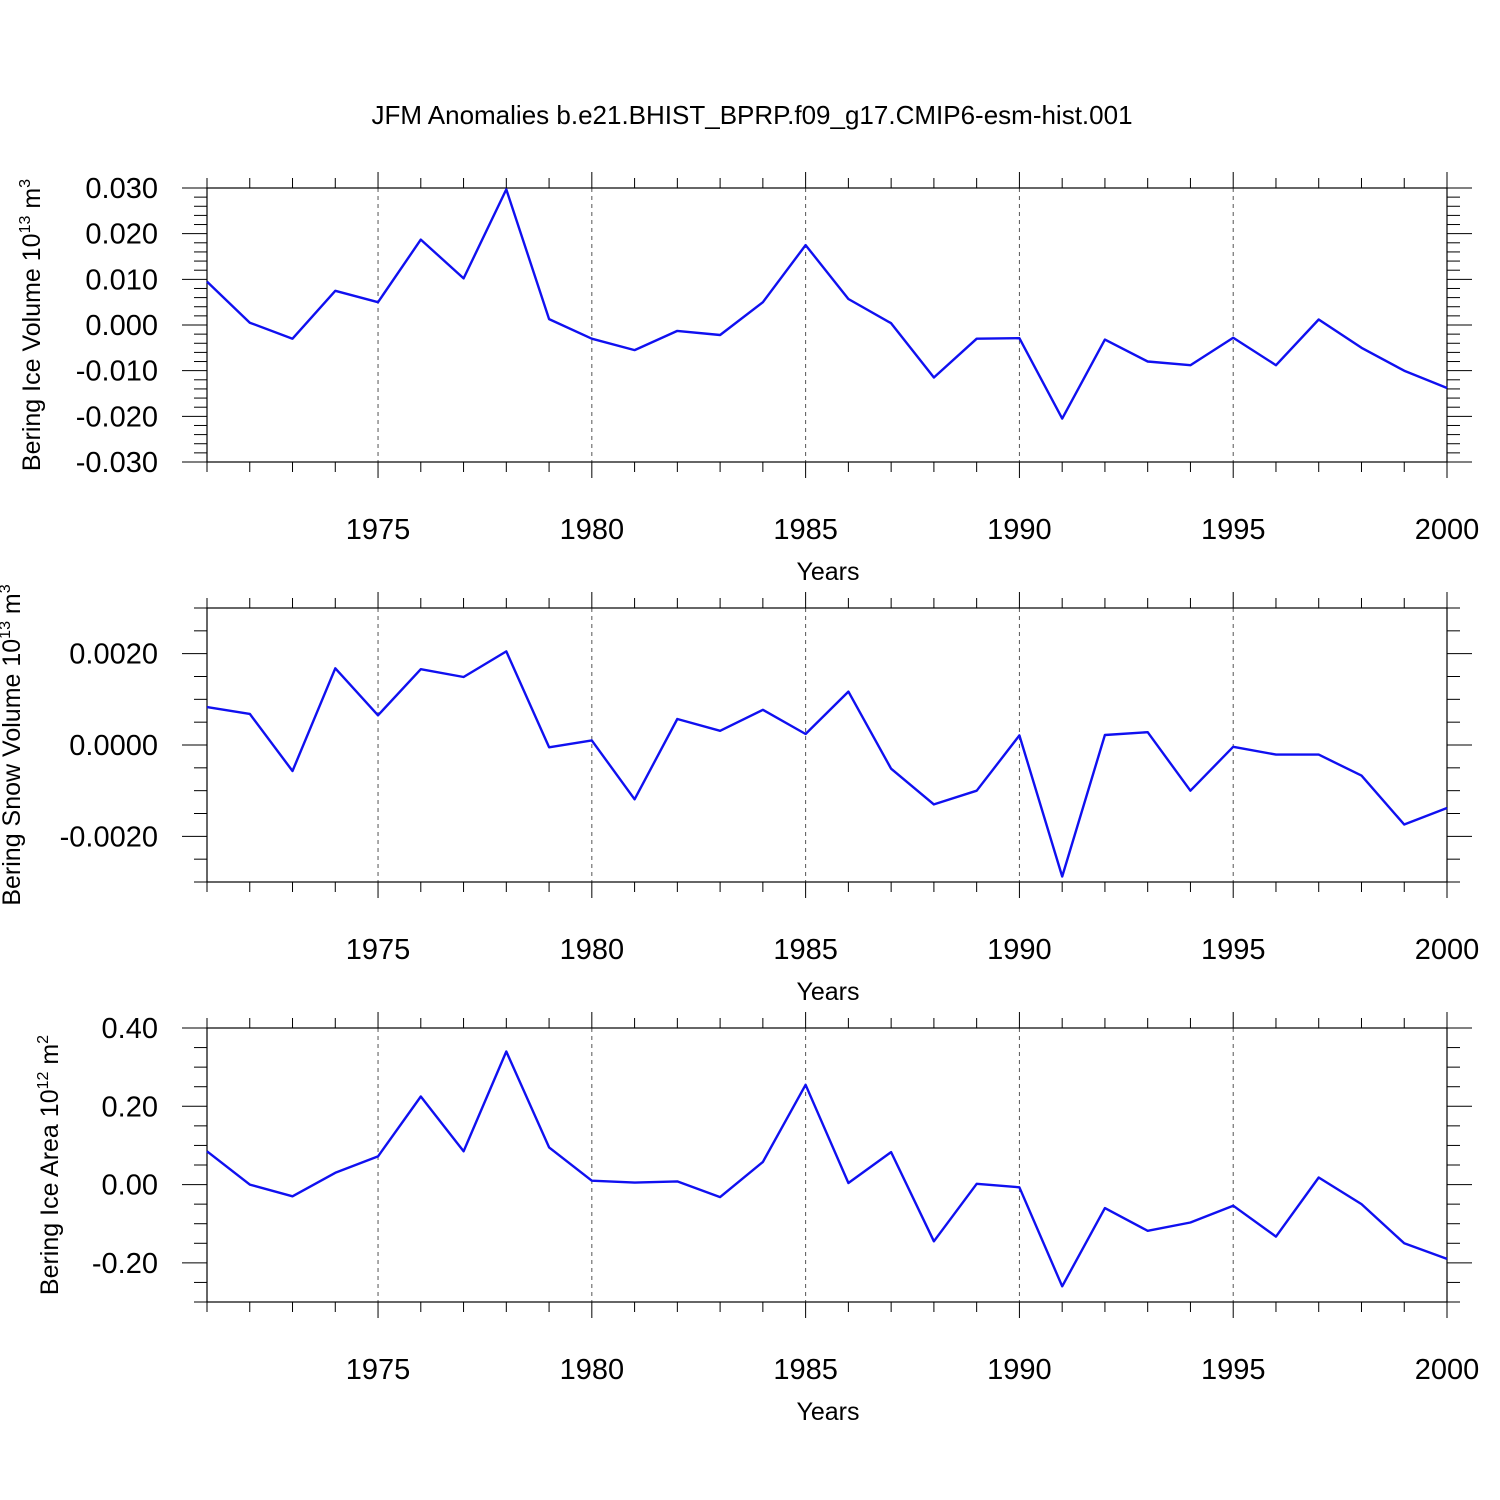 Image resolution: width=1500 pixels, height=1500 pixels. I want to click on y-axis-label: Bering Ice Volume 1013 m3, so click(31, 325).